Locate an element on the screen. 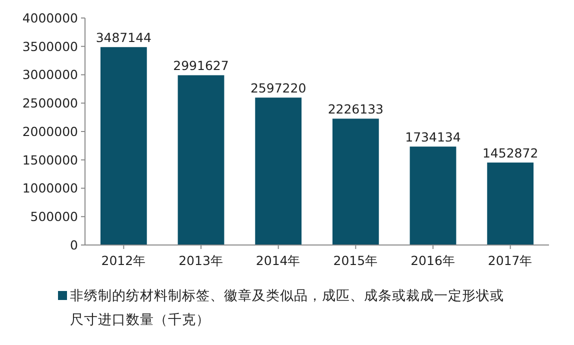 The image size is (574, 345). y-tick-label: 1000000 is located at coordinates (50, 188).